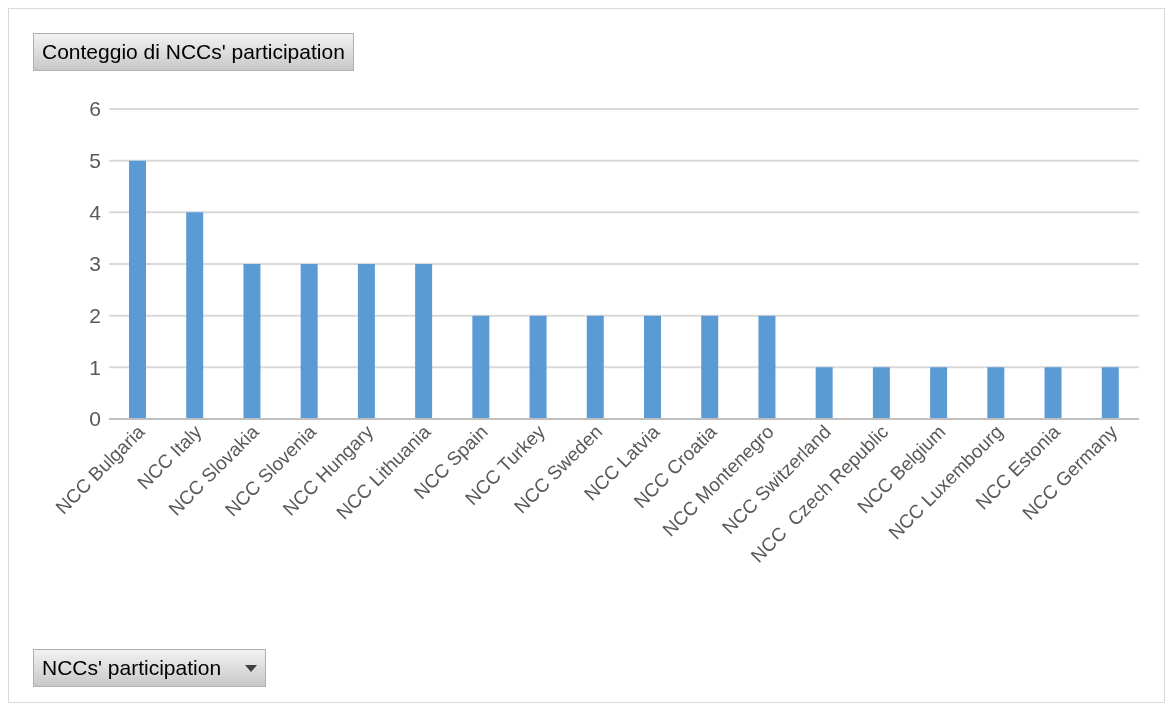  Describe the element at coordinates (95, 161) in the screenshot. I see `y-tick-label: 5` at that location.